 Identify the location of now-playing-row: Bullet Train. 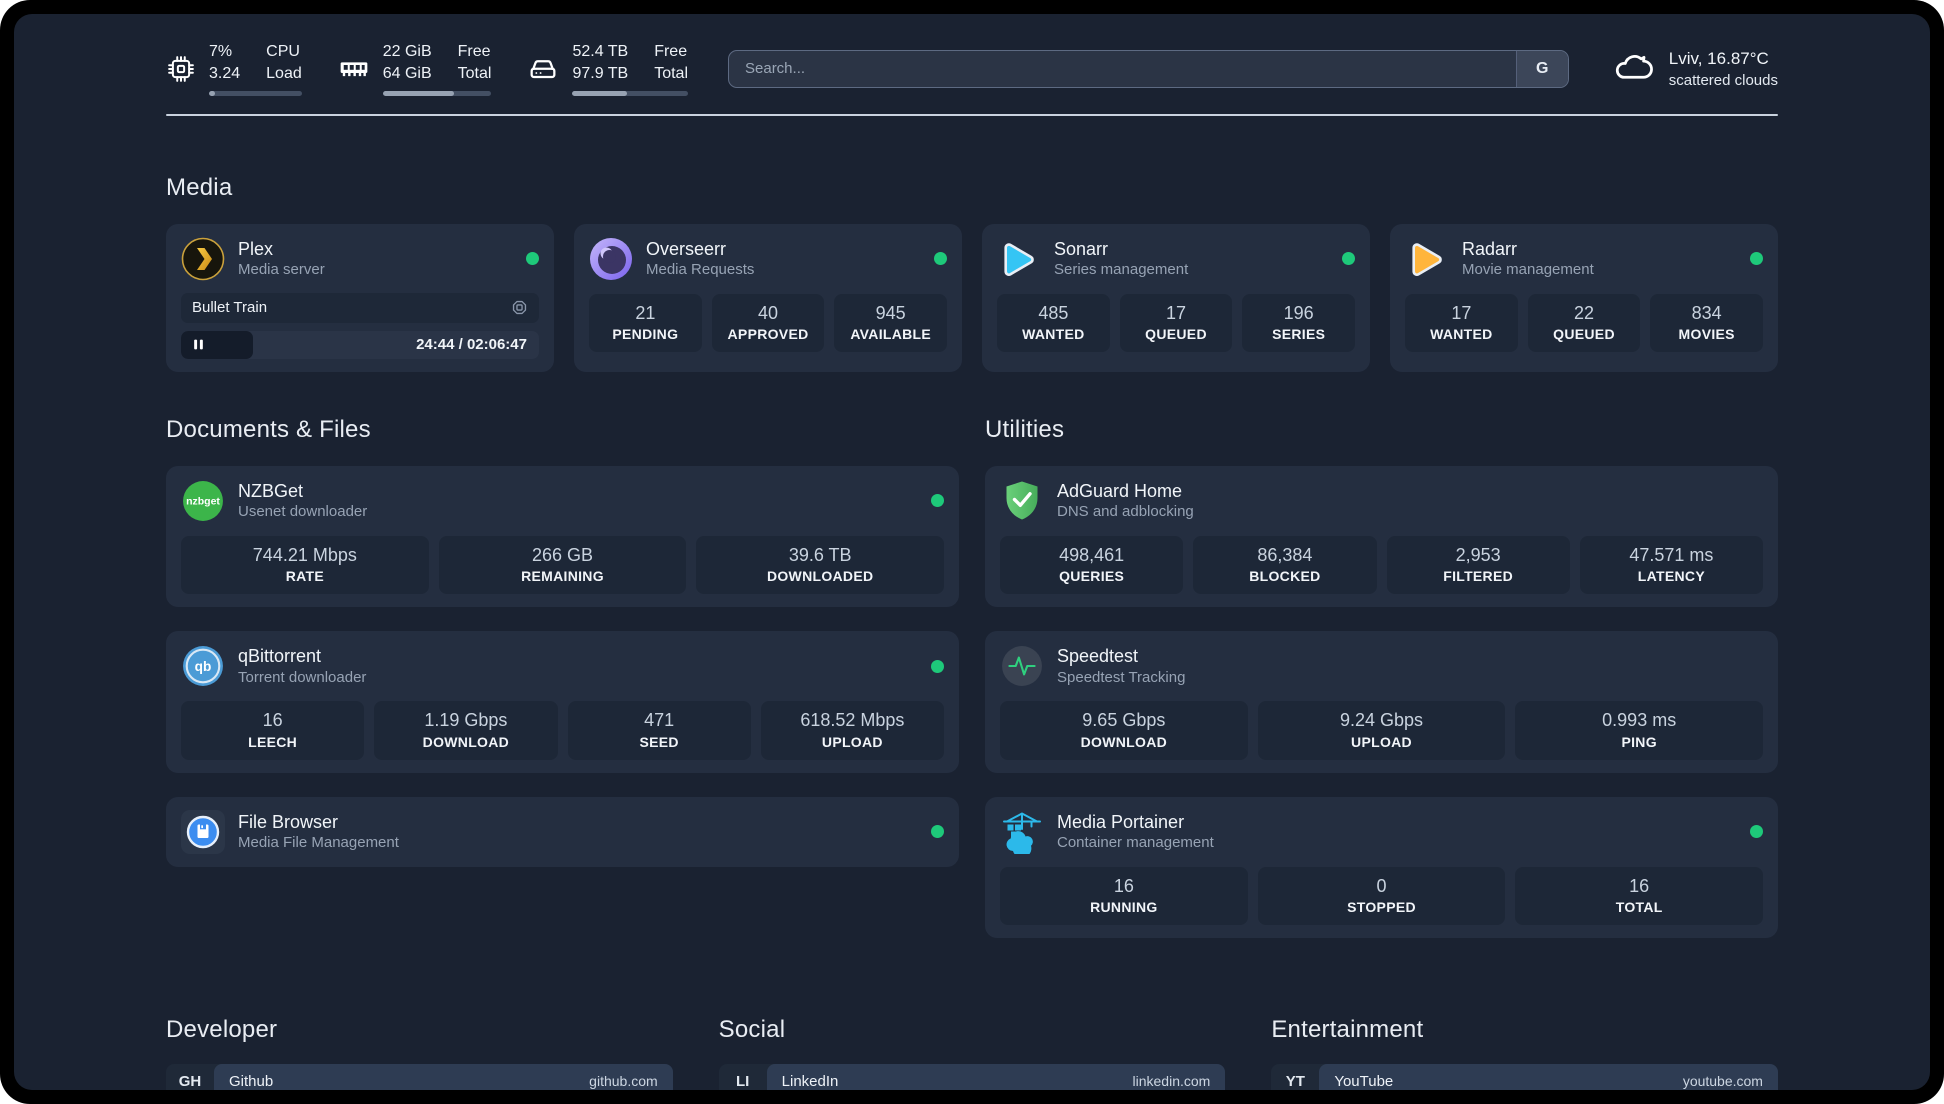
(360, 307).